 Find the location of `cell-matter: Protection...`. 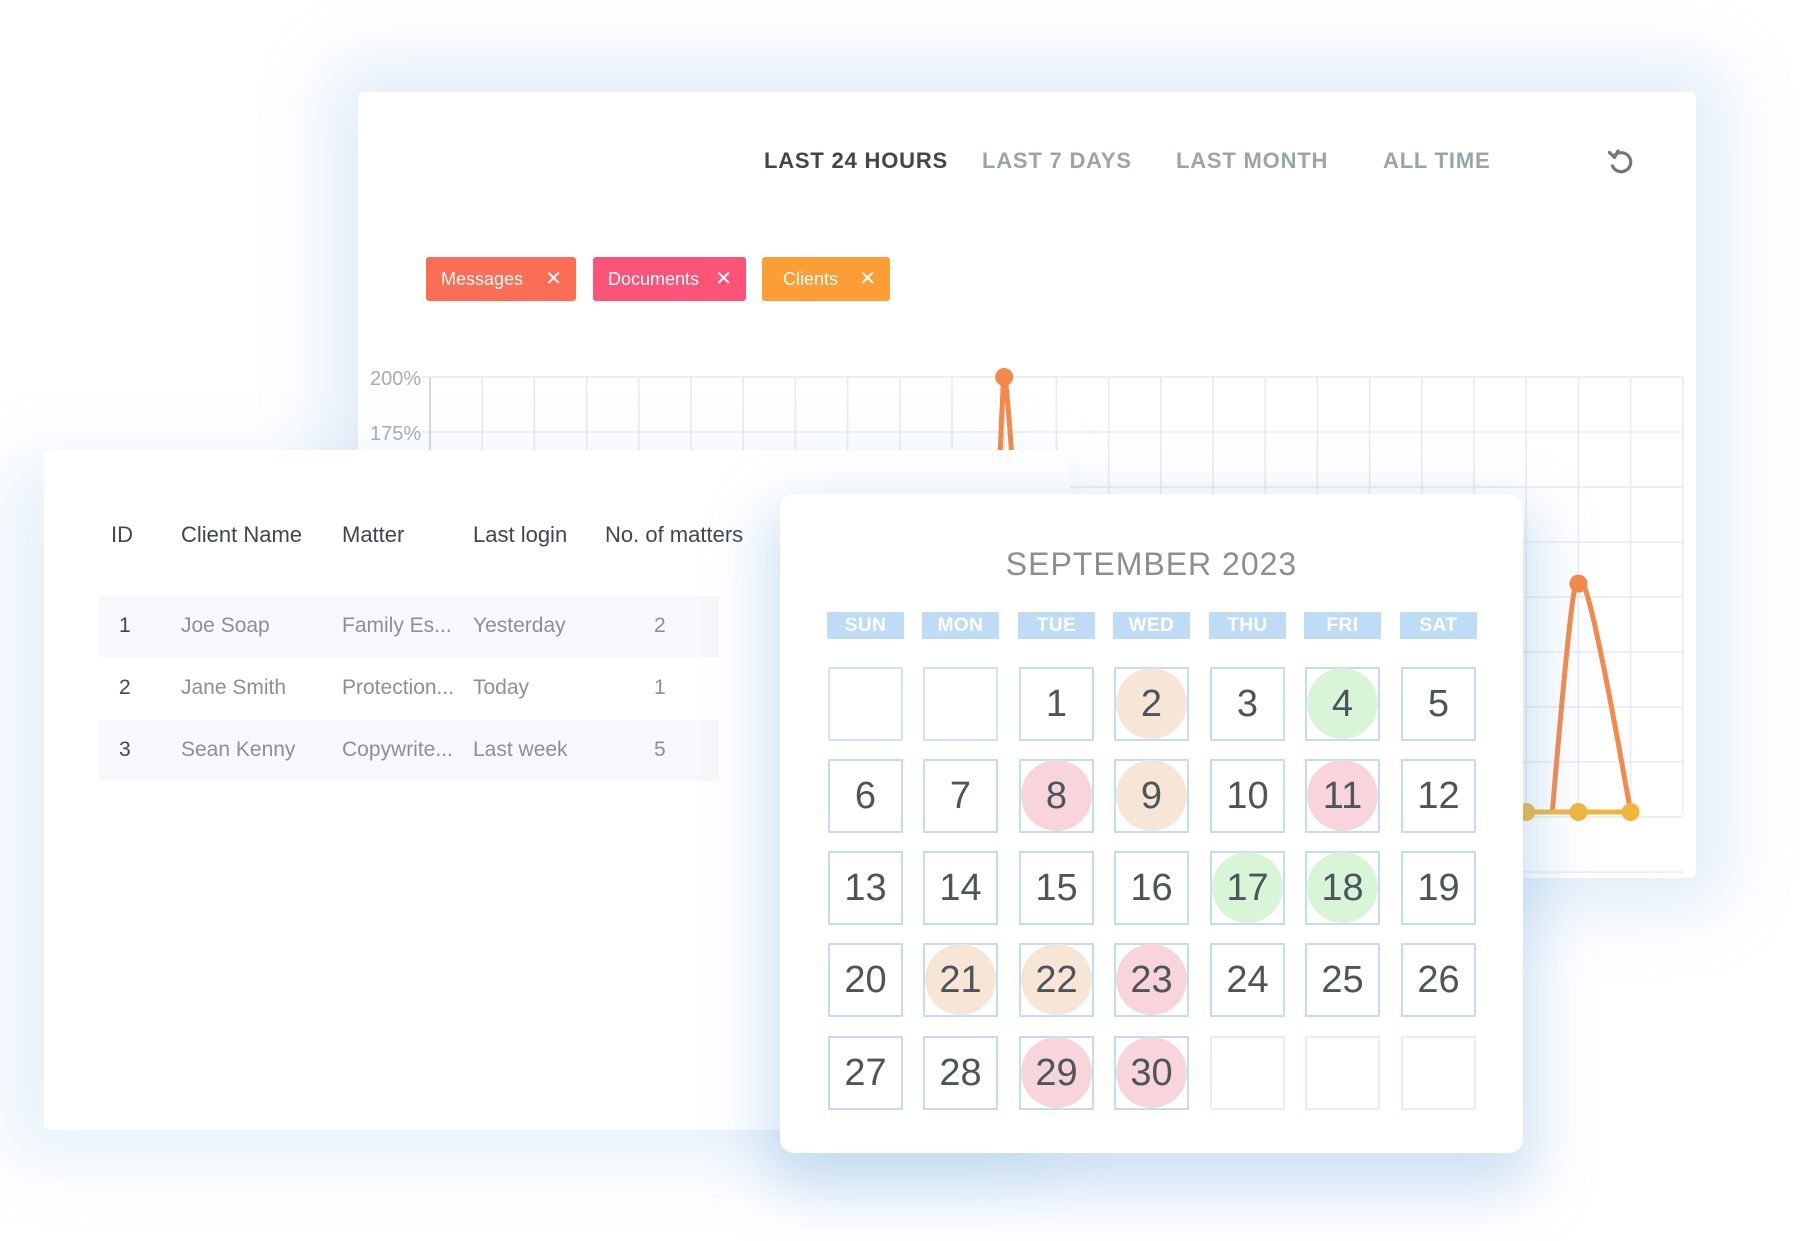

cell-matter: Protection... is located at coordinates (398, 687).